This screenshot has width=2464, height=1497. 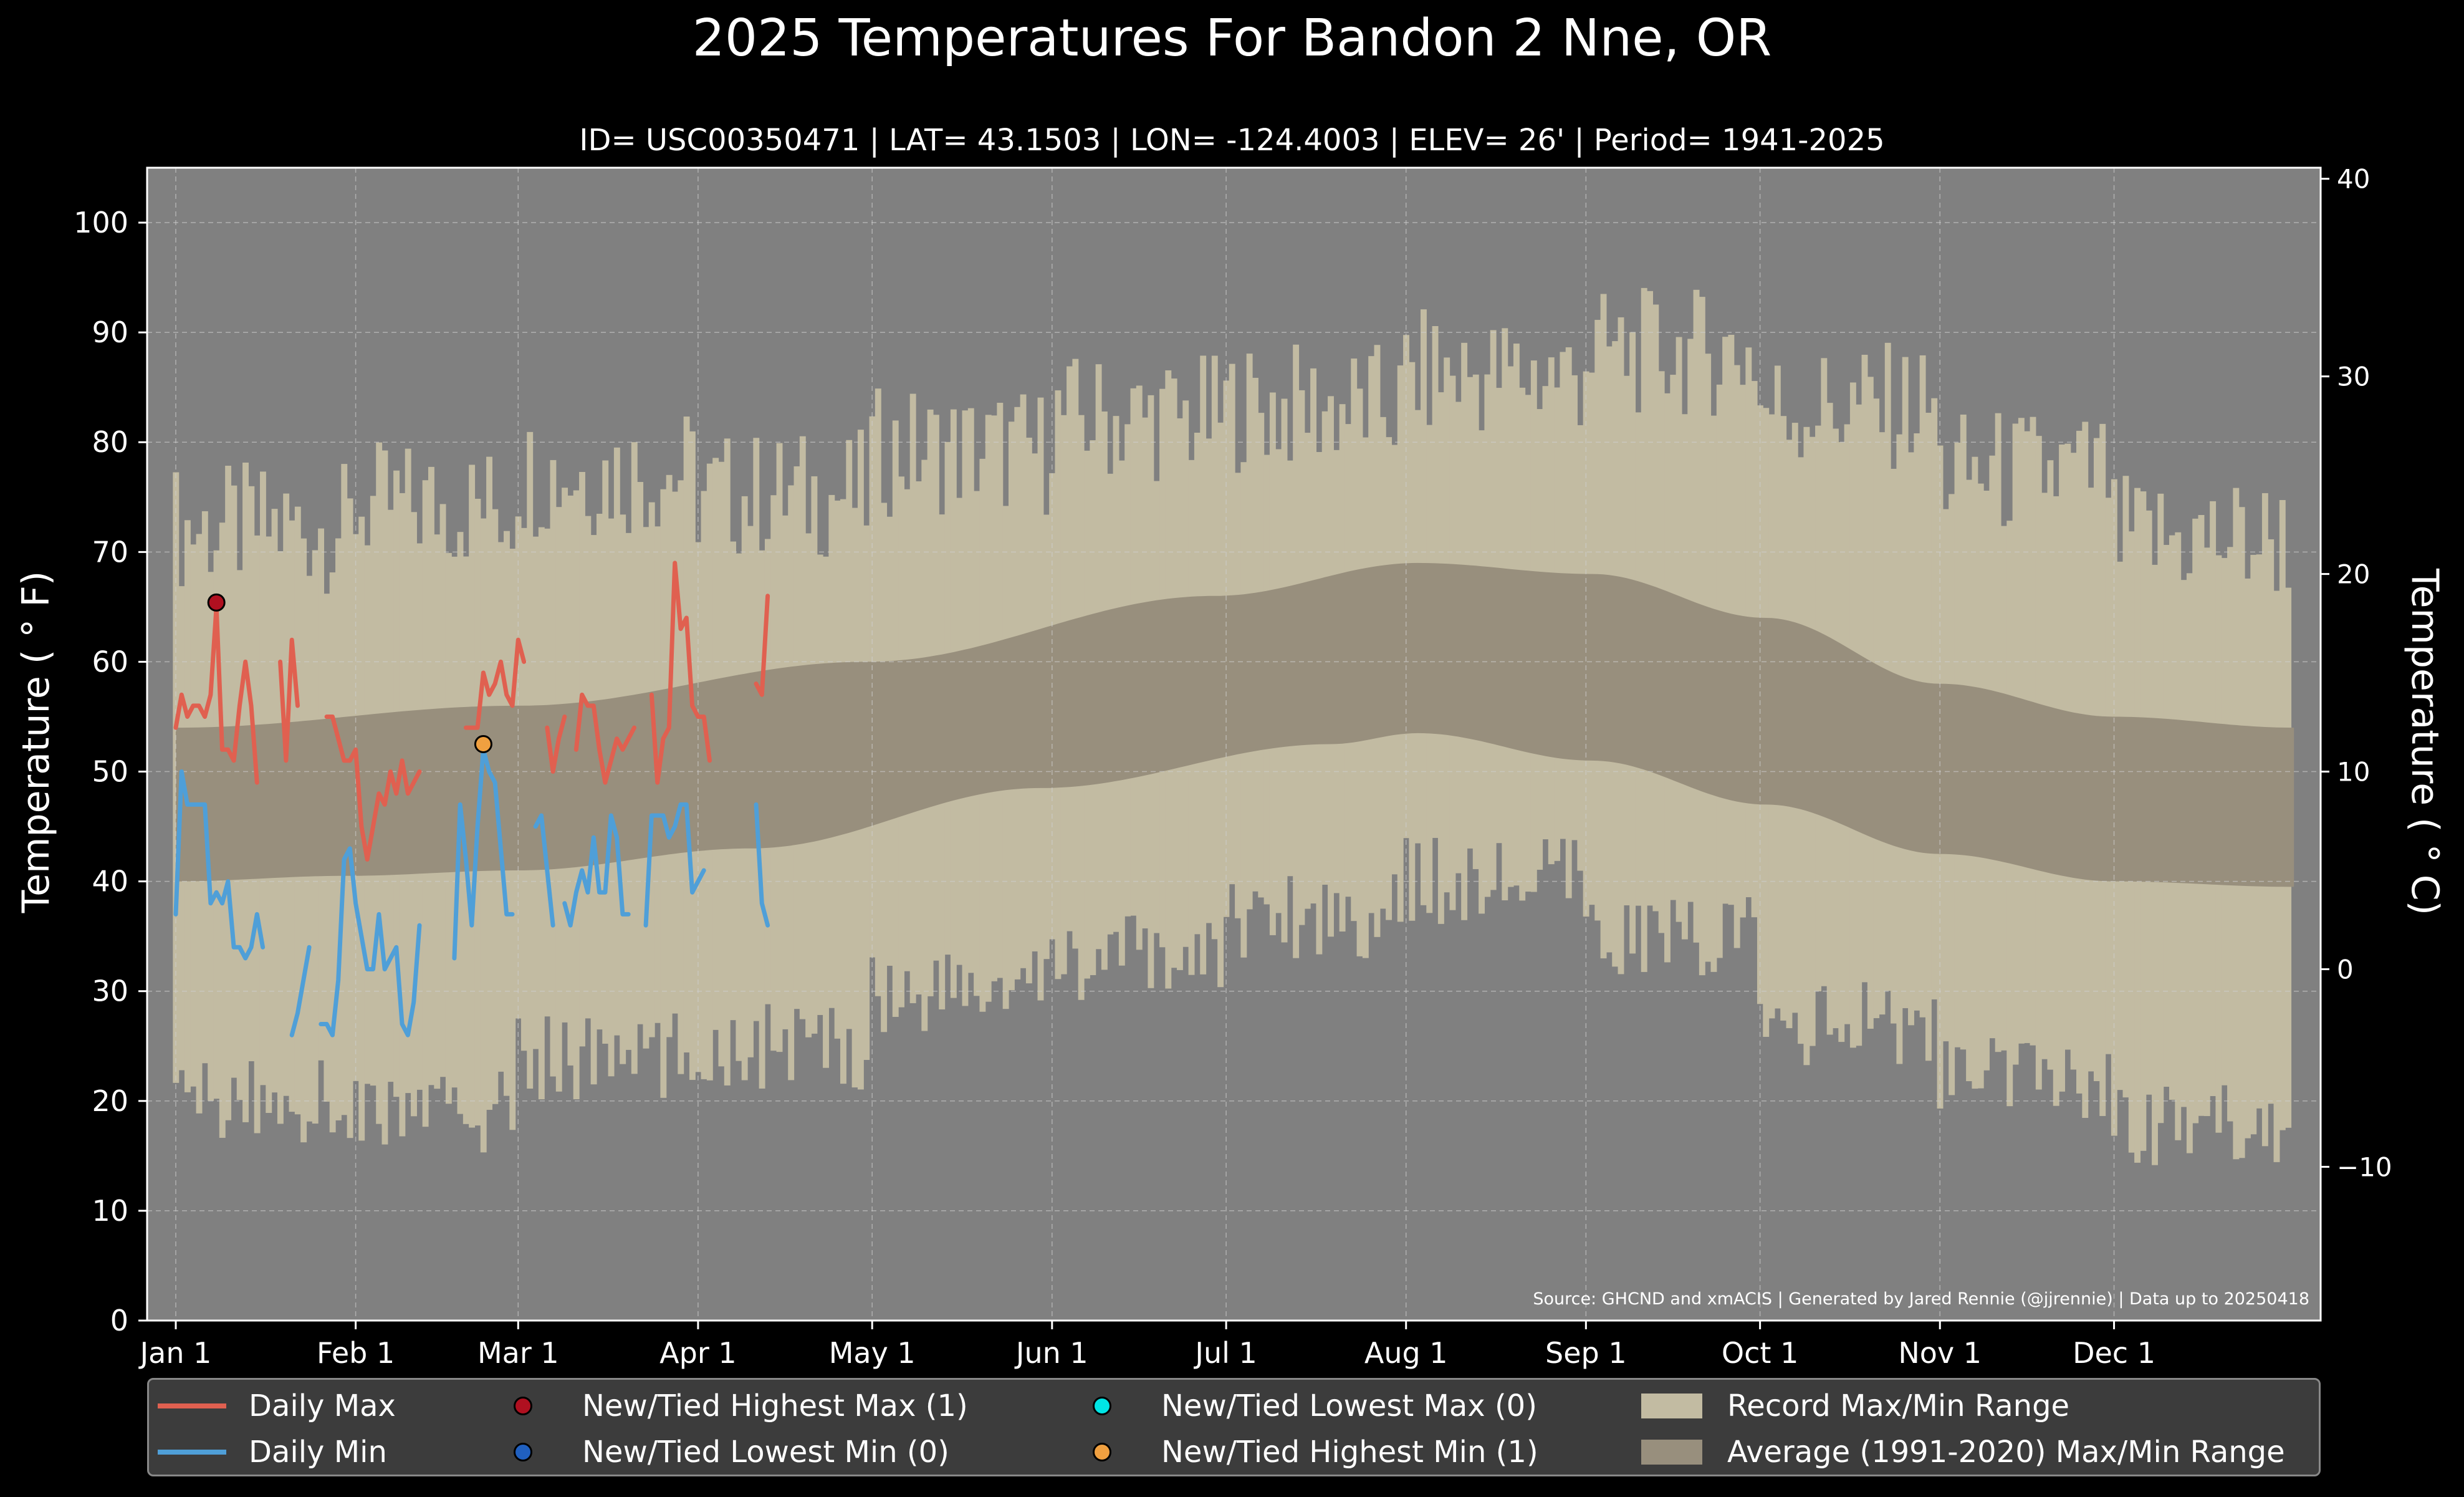 I want to click on daily-series, so click(x=471, y=799).